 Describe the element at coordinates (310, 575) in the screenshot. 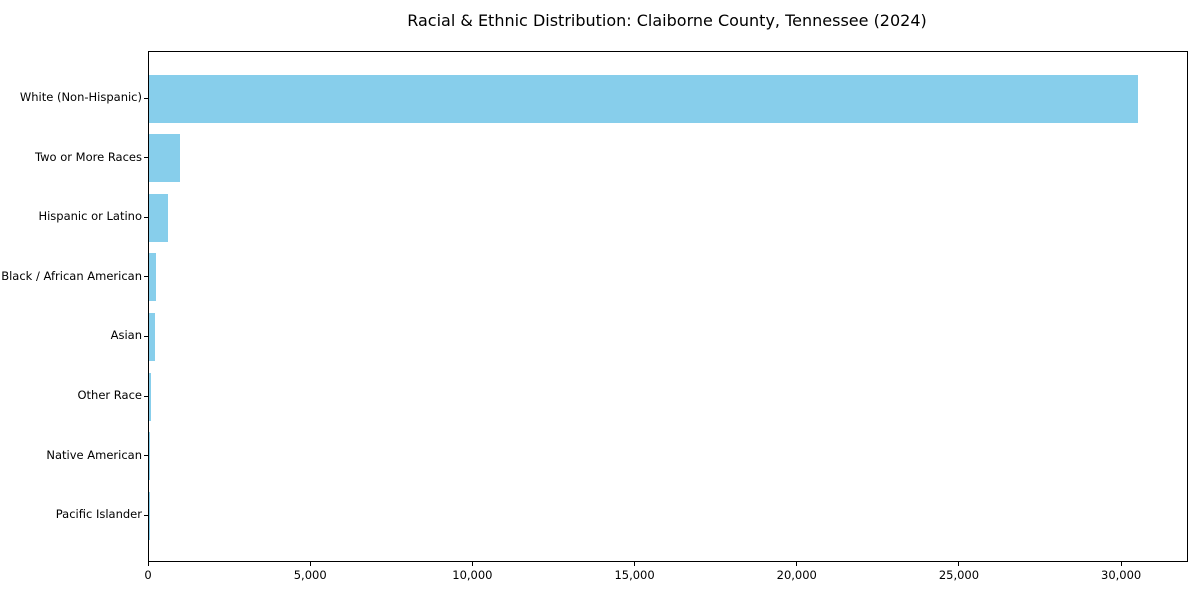

I see `x-tick-label-5000: 5,000` at that location.